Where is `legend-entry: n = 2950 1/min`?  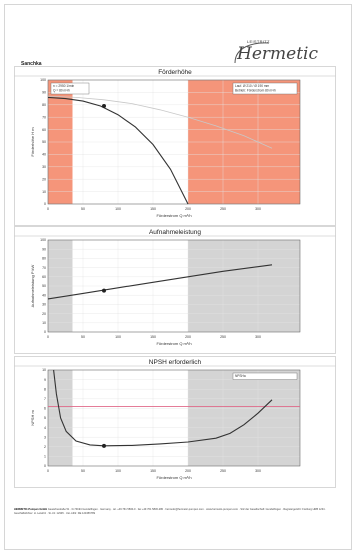
legend-entry: n = 2950 1/min is located at coordinates (63, 86).